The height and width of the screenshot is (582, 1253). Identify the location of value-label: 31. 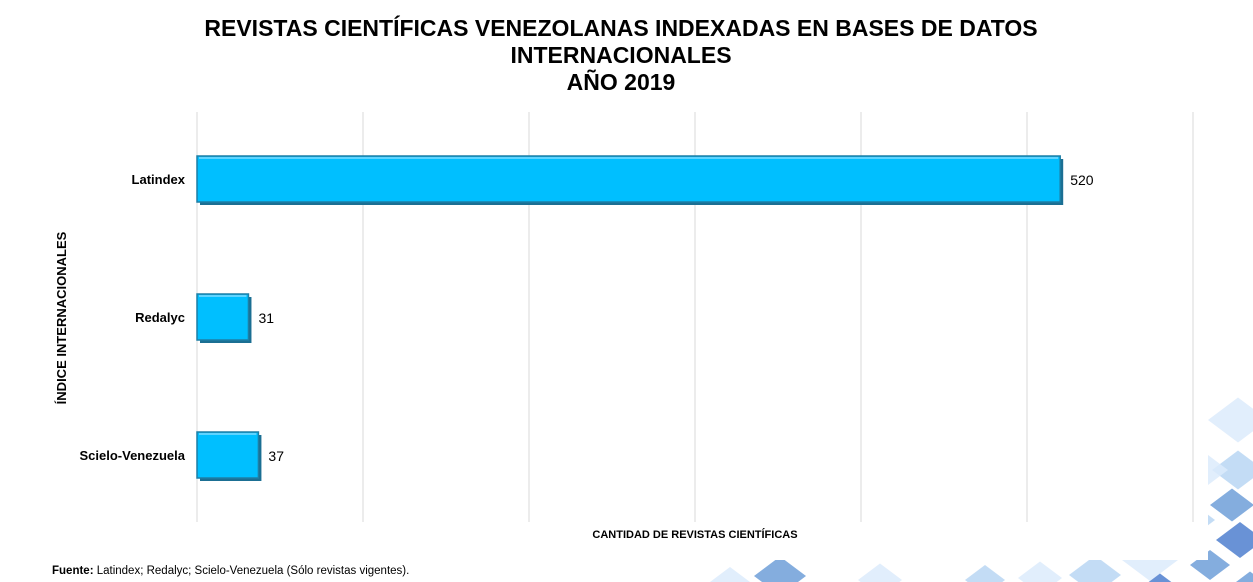
(266, 318).